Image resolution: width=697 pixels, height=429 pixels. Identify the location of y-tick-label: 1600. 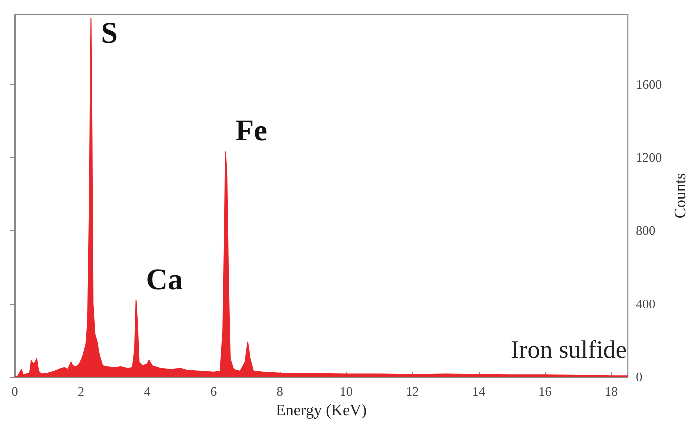
(649, 84).